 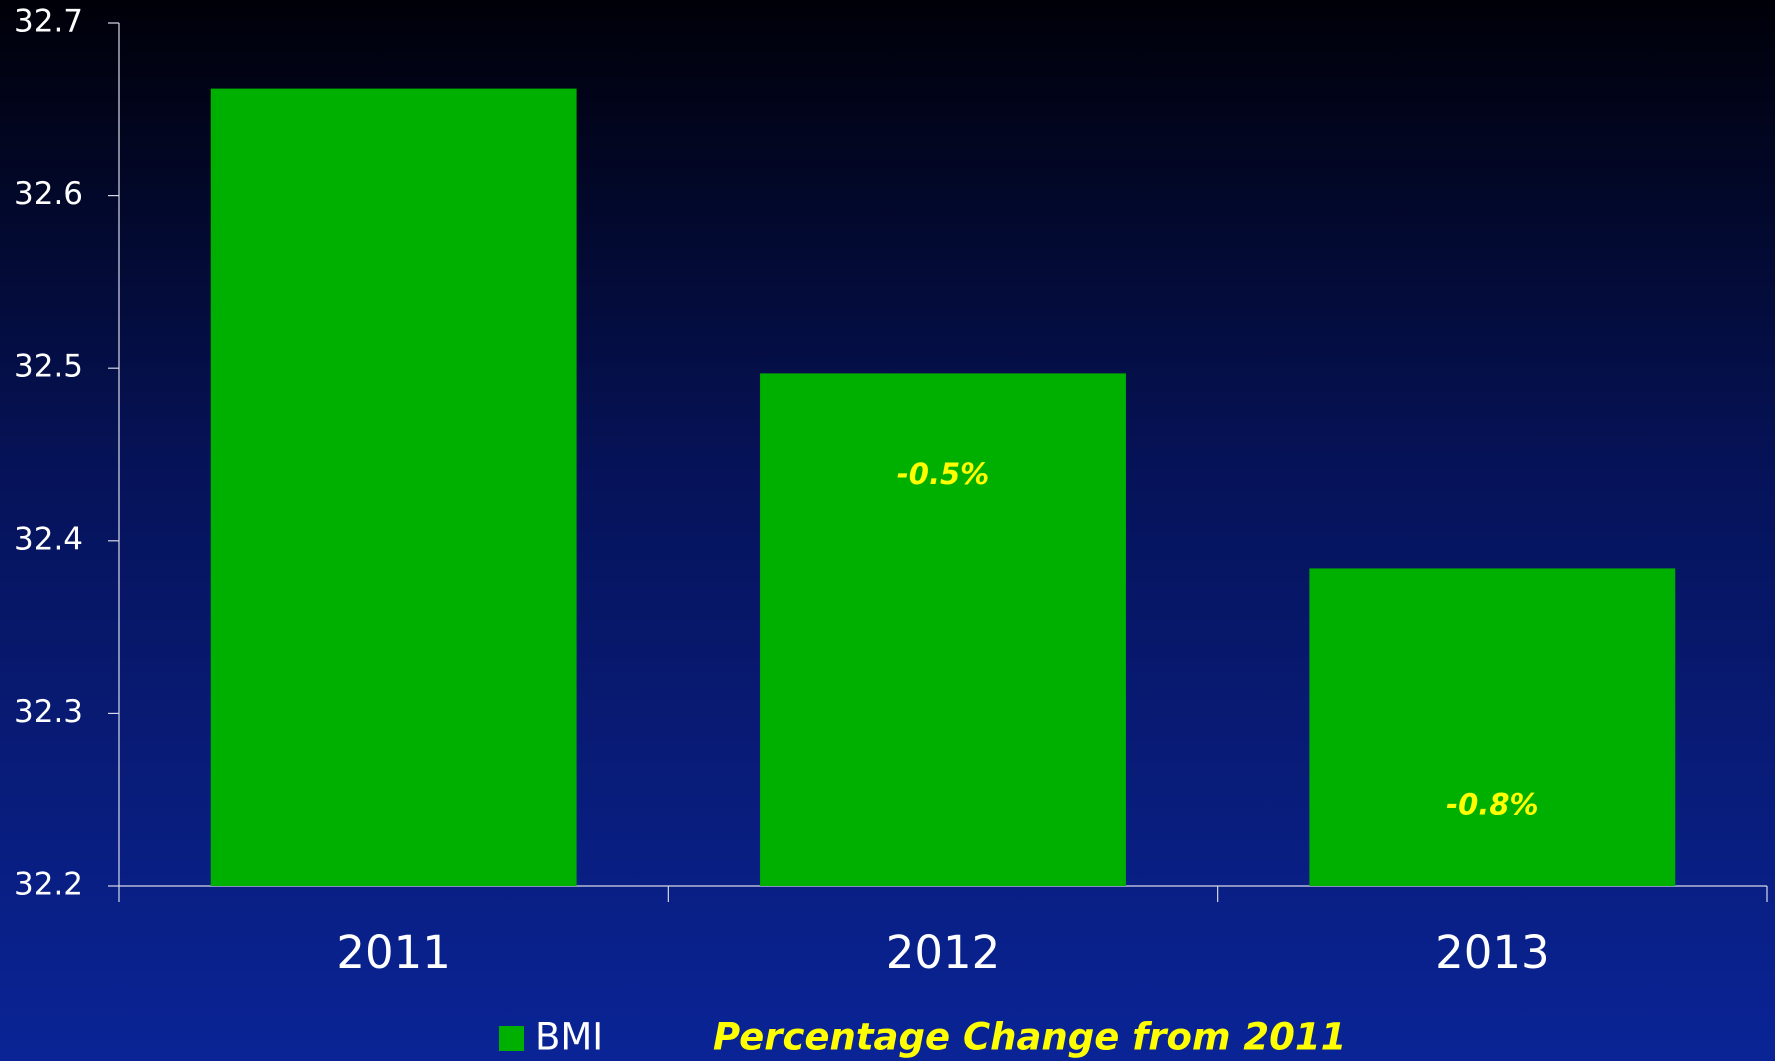 What do you see at coordinates (48, 712) in the screenshot?
I see `y-tick-label: 32.3` at bounding box center [48, 712].